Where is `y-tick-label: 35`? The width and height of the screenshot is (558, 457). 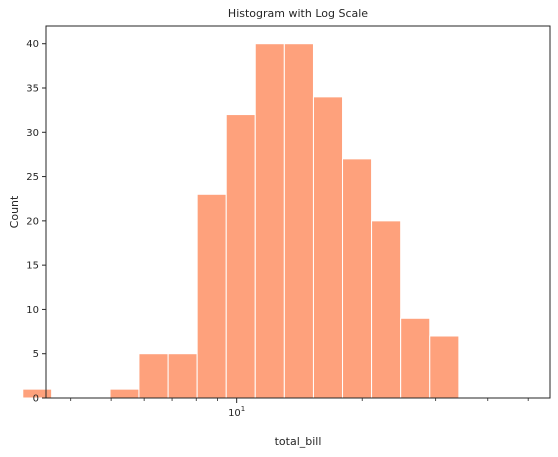
y-tick-label: 35 is located at coordinates (32, 89).